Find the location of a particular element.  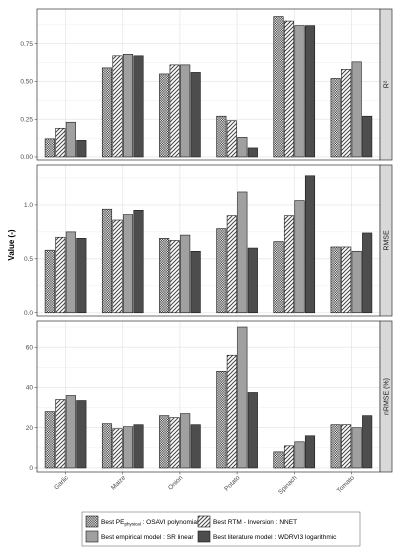

y-tick-label: 0.50 is located at coordinates (26, 82).